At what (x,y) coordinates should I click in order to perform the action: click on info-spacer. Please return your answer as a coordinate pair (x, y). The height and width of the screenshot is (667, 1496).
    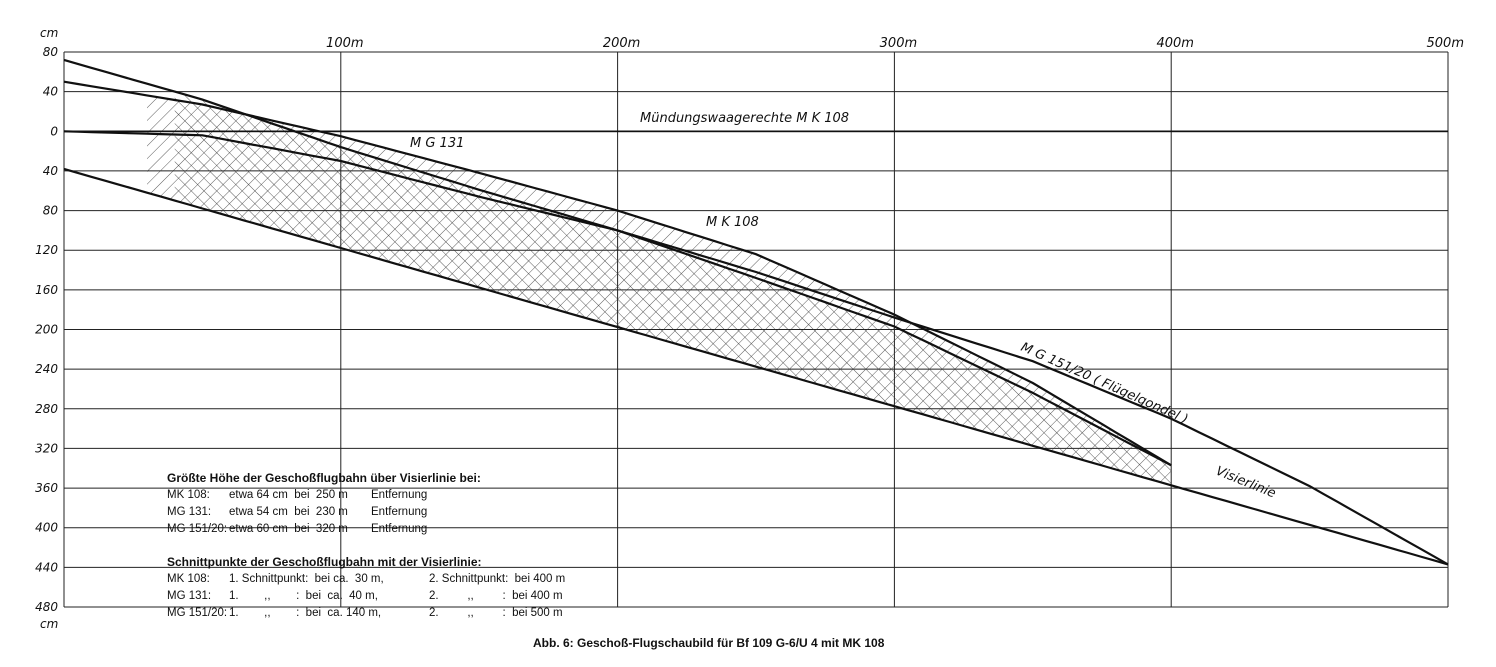
    Looking at the image, I should click on (366, 546).